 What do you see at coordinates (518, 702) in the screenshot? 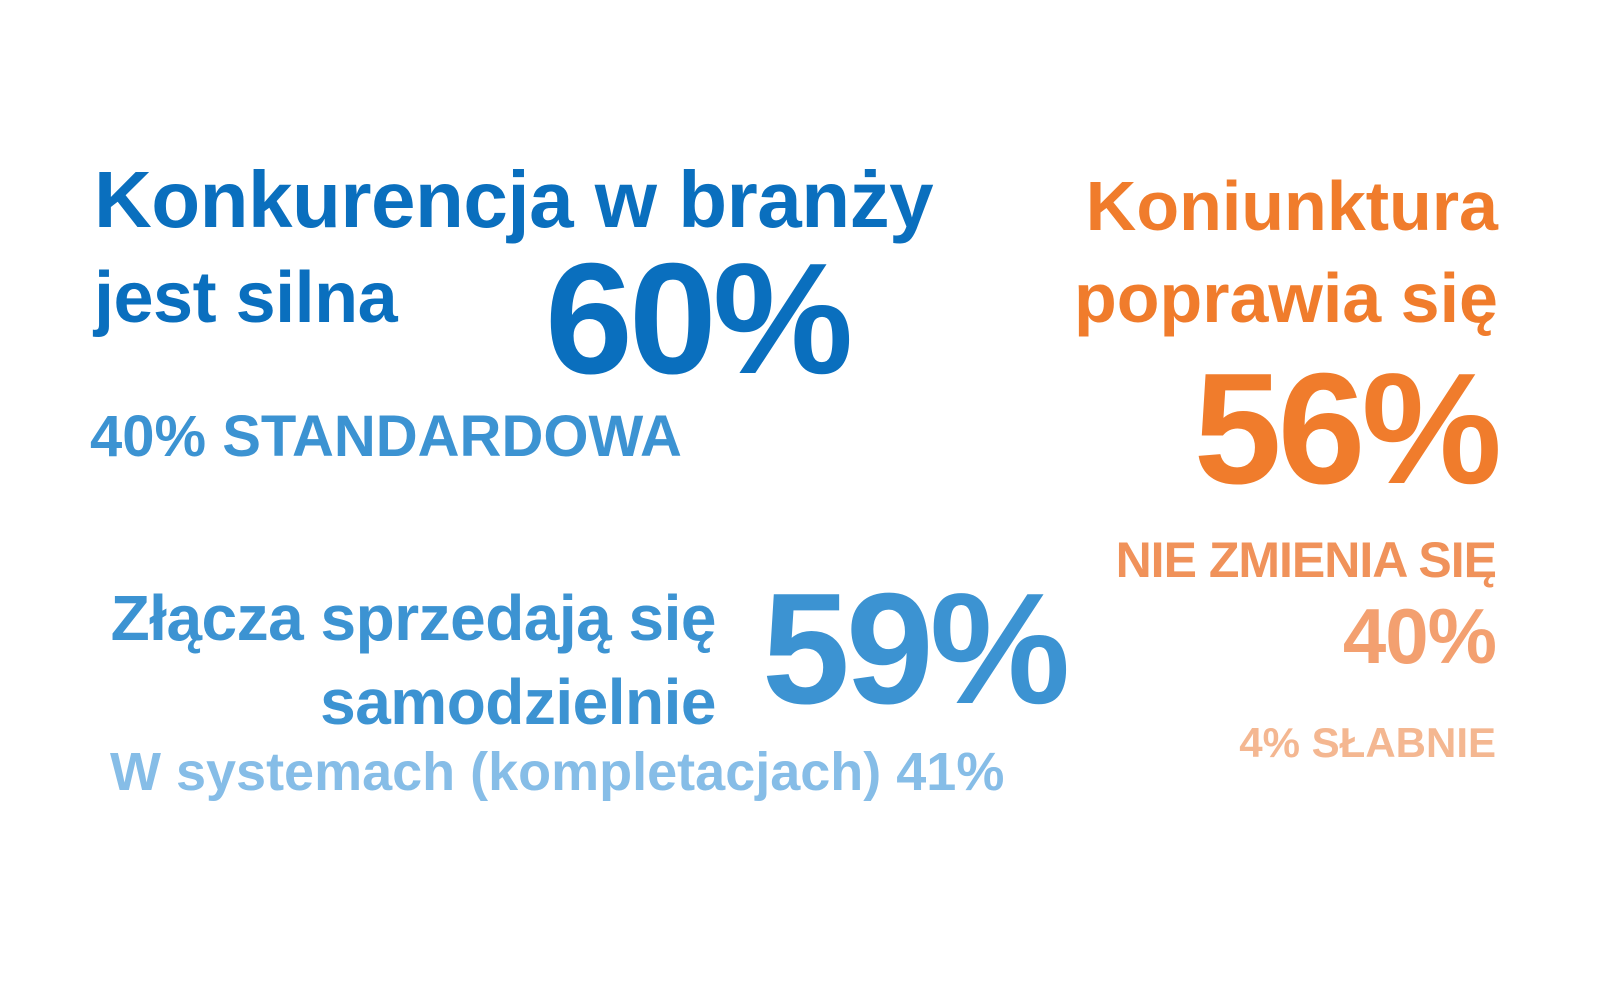
I see `connectors-heading-line2: samodzielnie` at bounding box center [518, 702].